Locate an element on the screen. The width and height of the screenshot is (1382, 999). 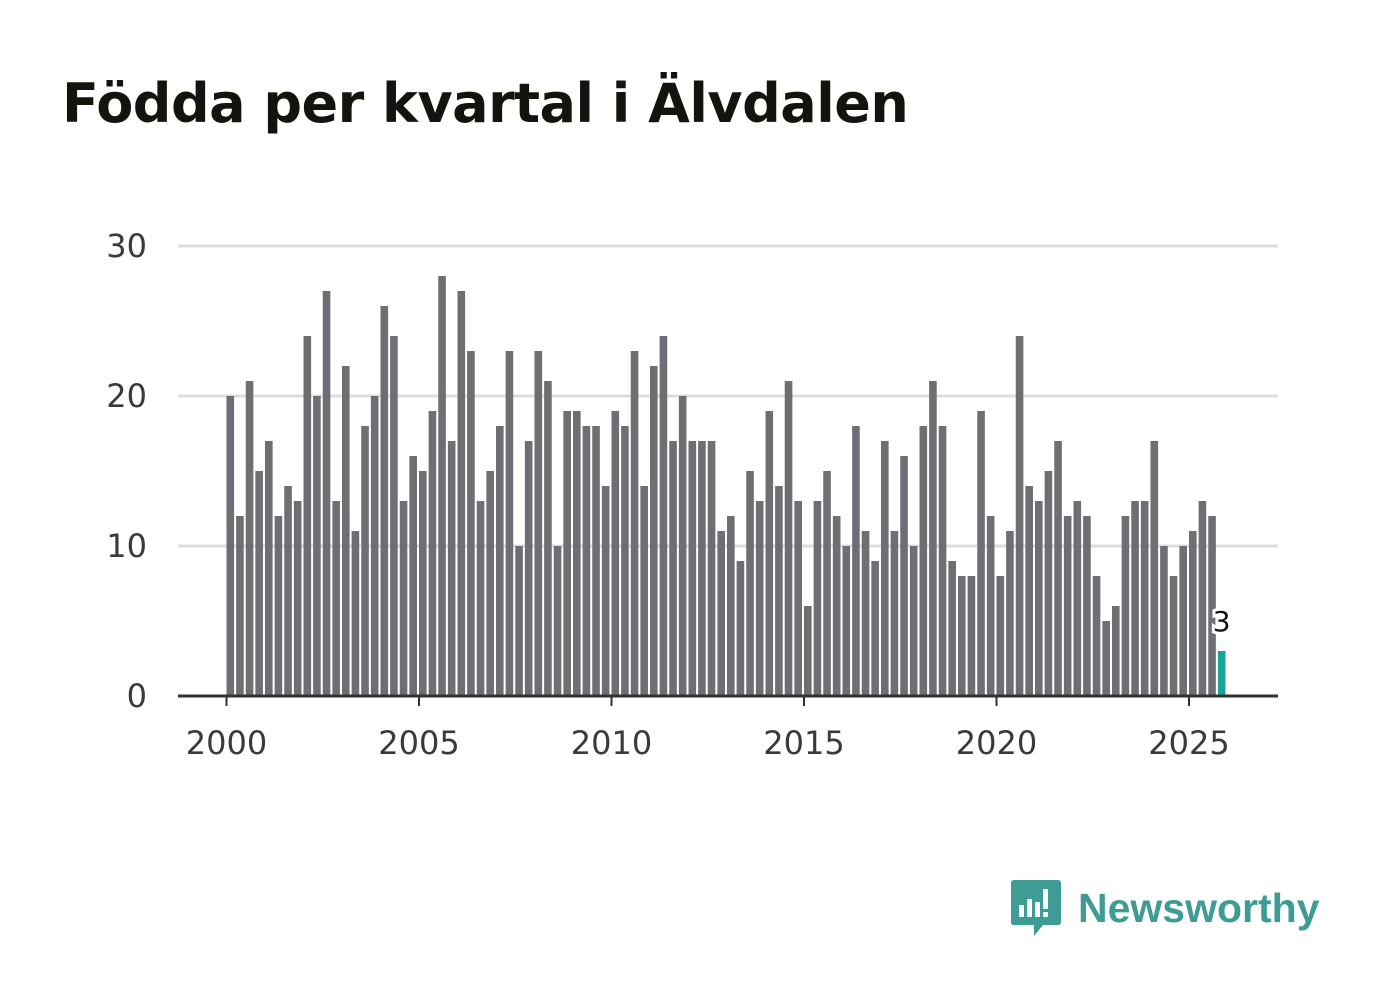
x-tick-label: 2010 is located at coordinates (611, 743).